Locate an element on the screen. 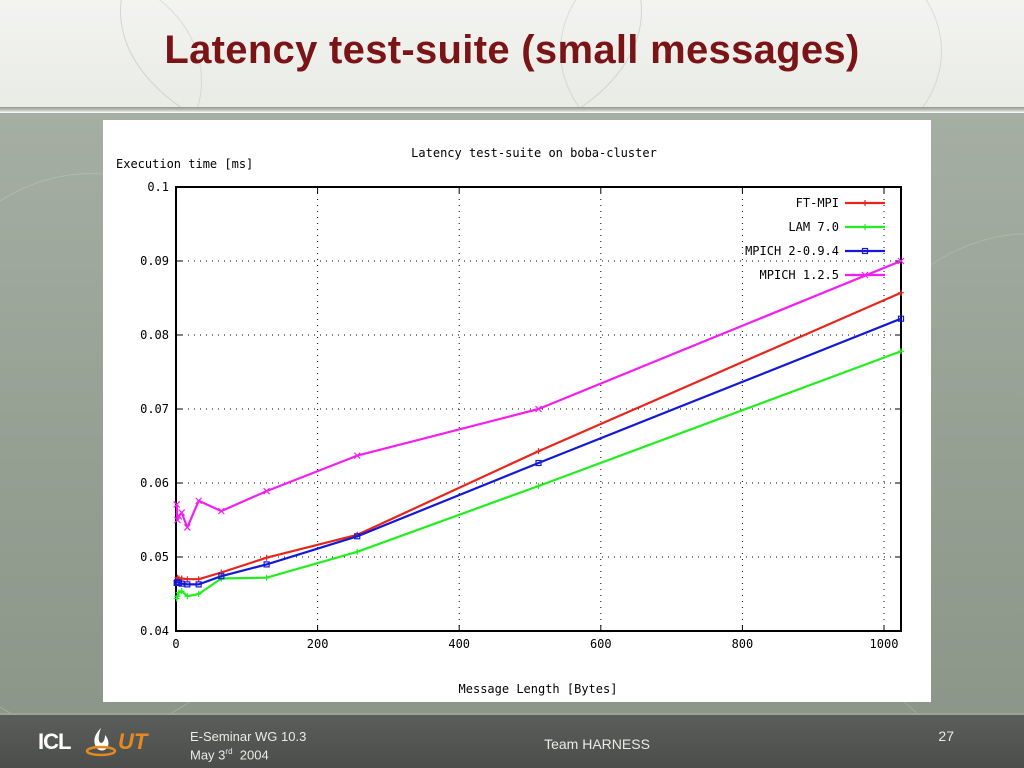 This screenshot has width=1024, height=768. title-divider is located at coordinates (512, 110).